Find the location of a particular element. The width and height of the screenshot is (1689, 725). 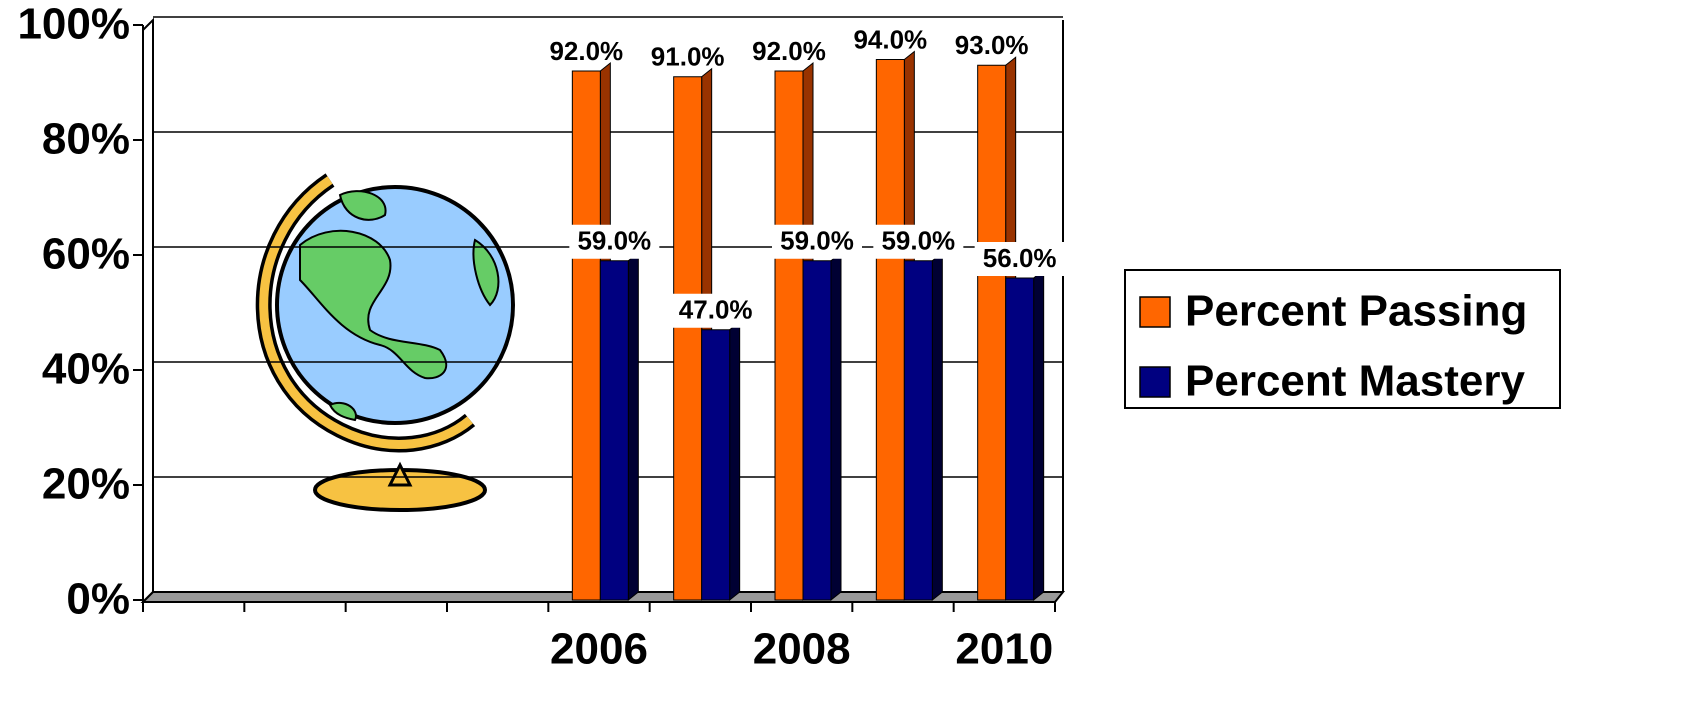

side-wall is located at coordinates (148, 311).